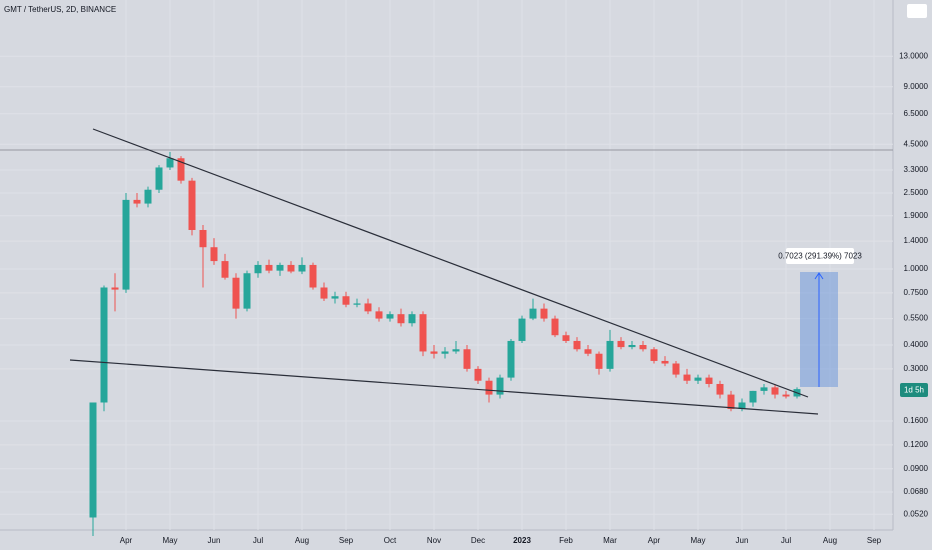  What do you see at coordinates (214, 540) in the screenshot?
I see `x-tick-label: Jun` at bounding box center [214, 540].